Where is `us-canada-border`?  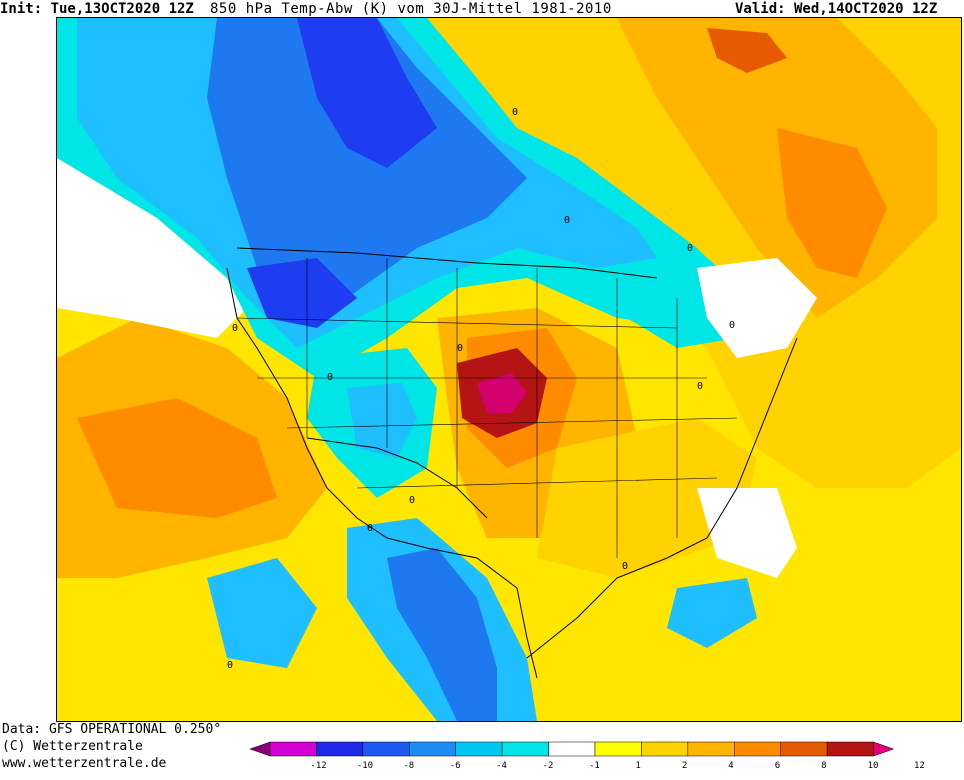 us-canada-border is located at coordinates (447, 263).